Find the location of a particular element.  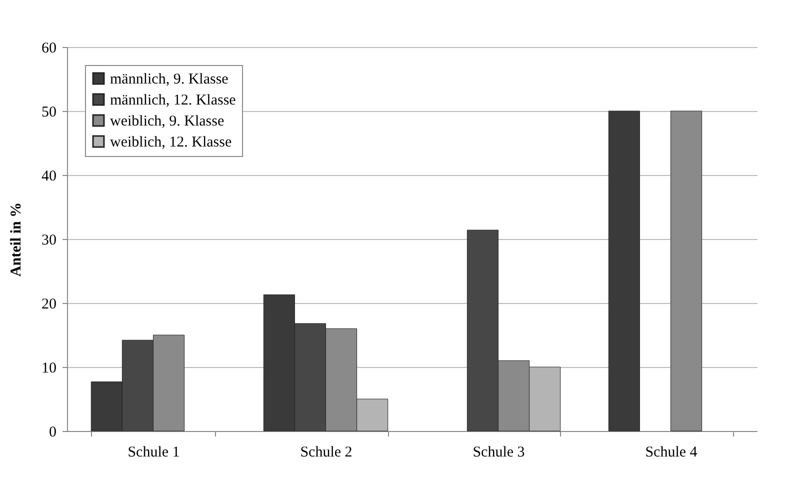

y-tick-label: 60 is located at coordinates (49, 48).